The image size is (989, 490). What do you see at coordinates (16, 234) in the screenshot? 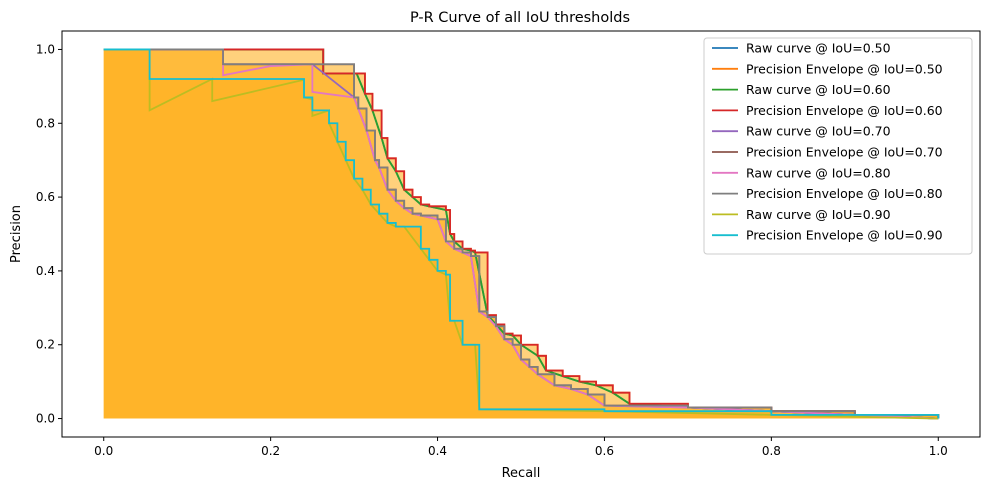
I see `y-axis-label: Precision` at bounding box center [16, 234].